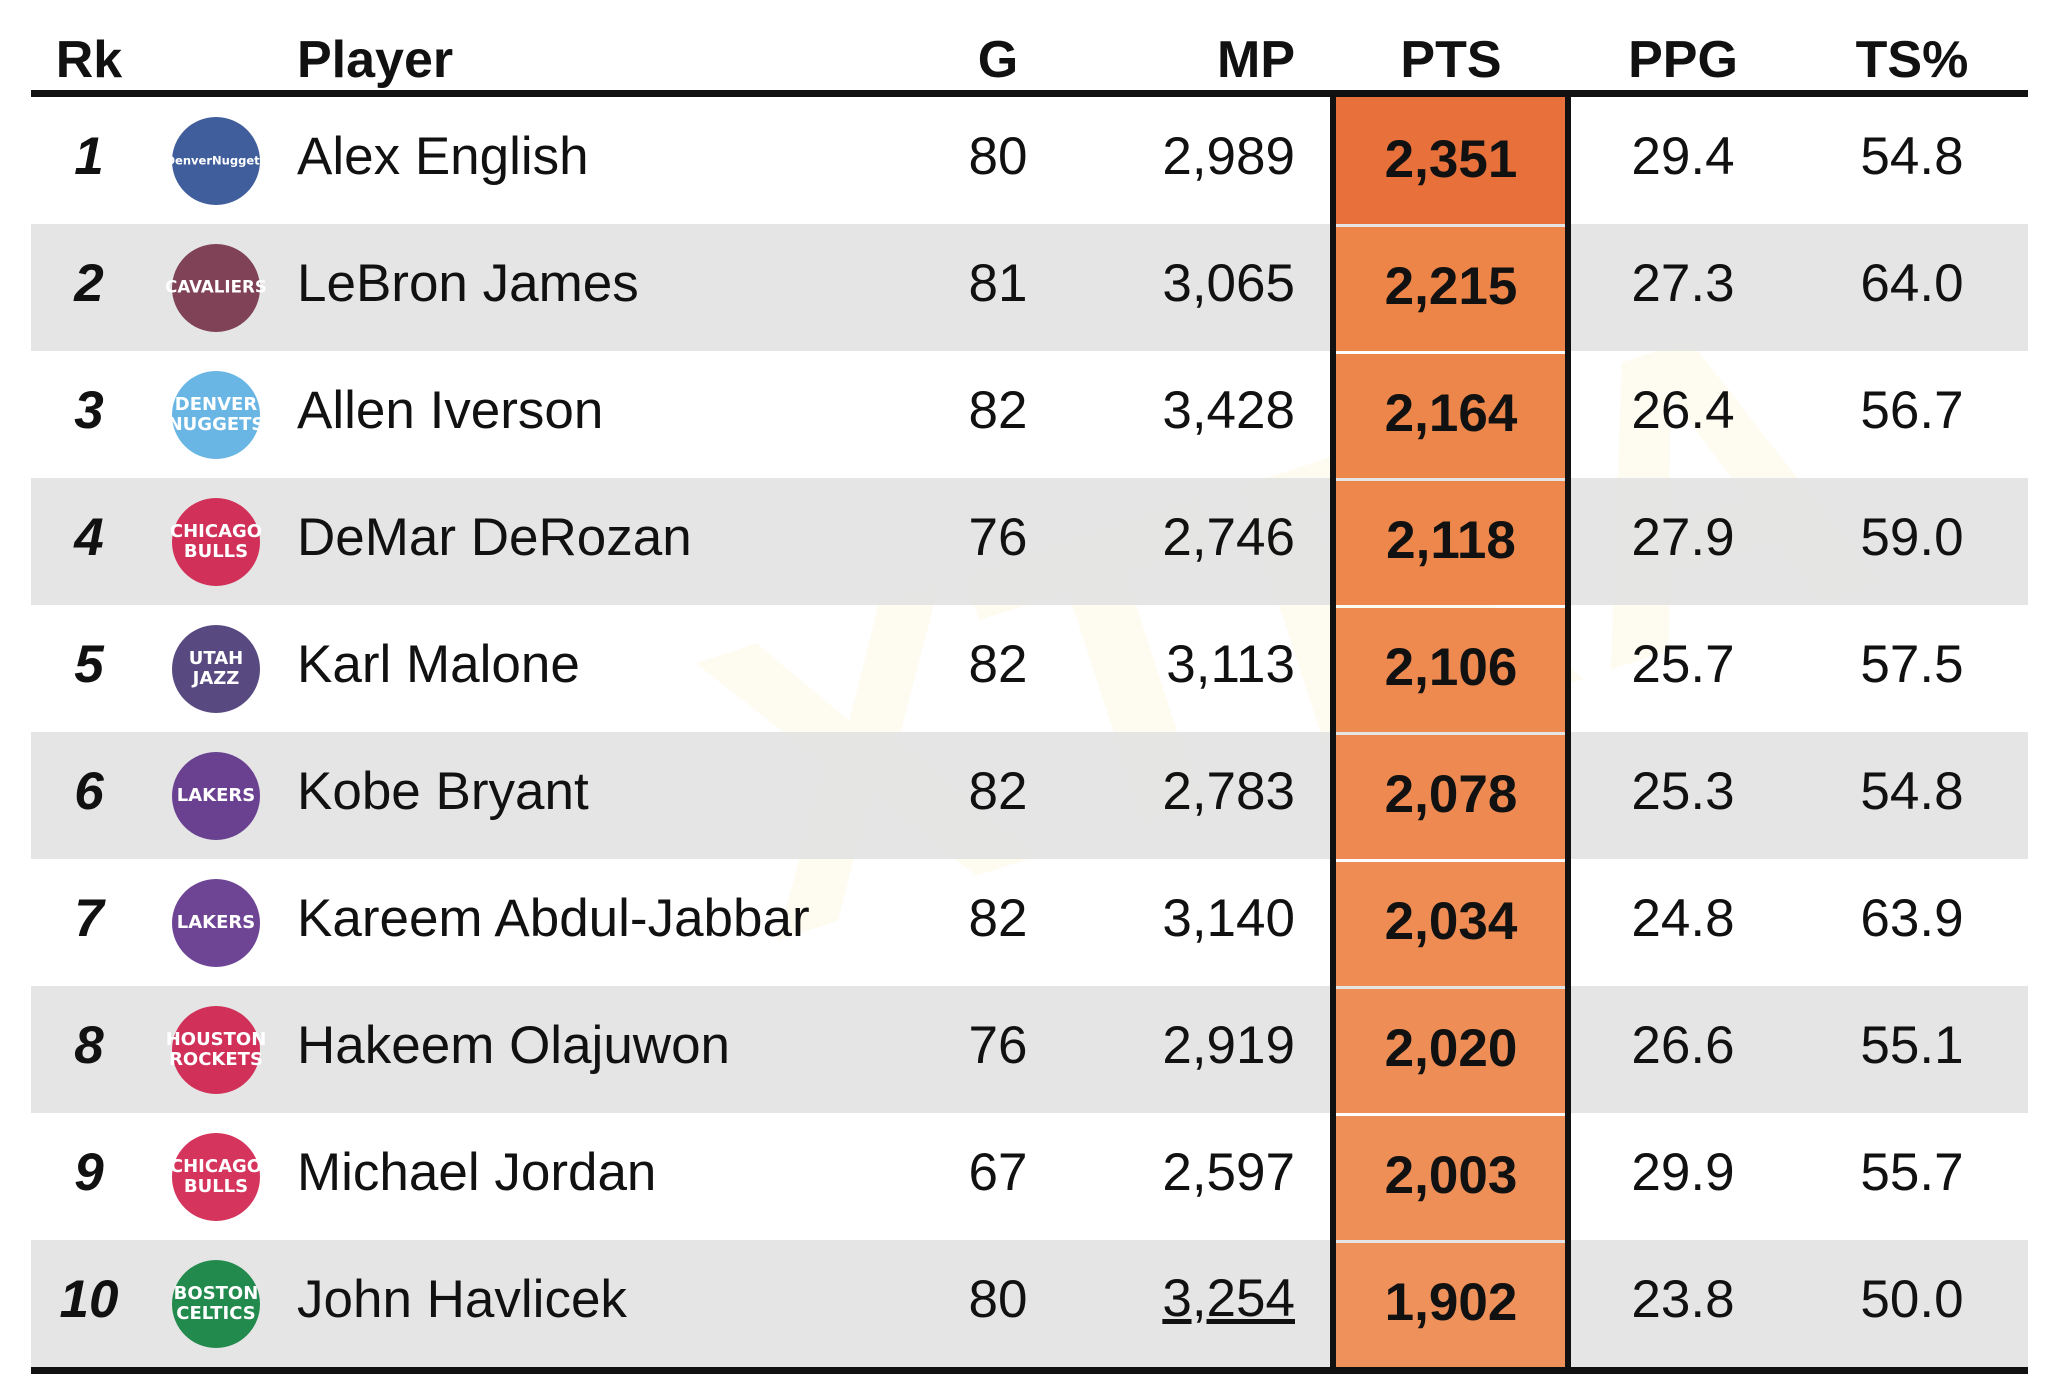 This screenshot has width=2048, height=1395. I want to click on logo-text: CHICAGO, so click(216, 531).